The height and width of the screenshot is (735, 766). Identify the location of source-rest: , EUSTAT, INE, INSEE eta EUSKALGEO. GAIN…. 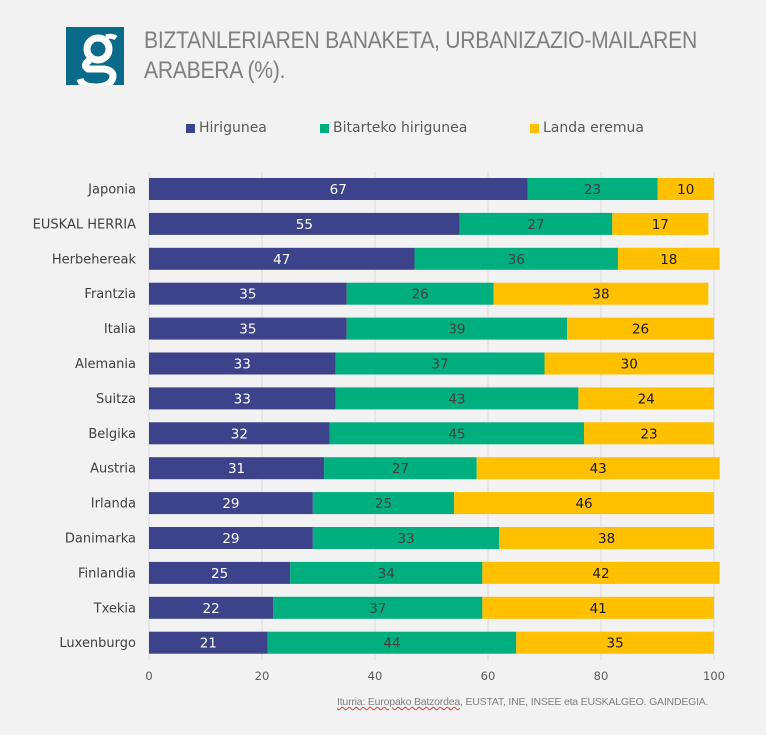
(584, 702).